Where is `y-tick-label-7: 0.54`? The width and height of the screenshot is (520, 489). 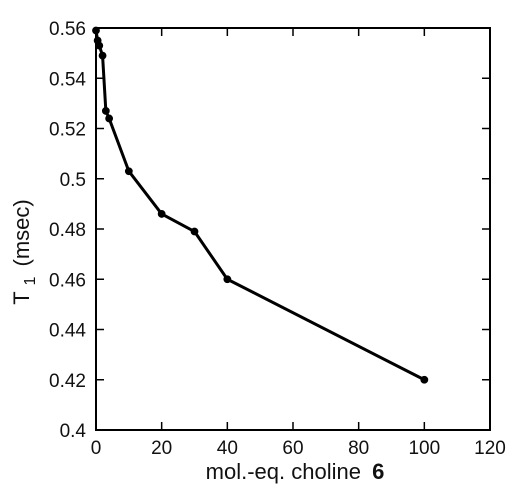
y-tick-label-7: 0.54 is located at coordinates (67, 79).